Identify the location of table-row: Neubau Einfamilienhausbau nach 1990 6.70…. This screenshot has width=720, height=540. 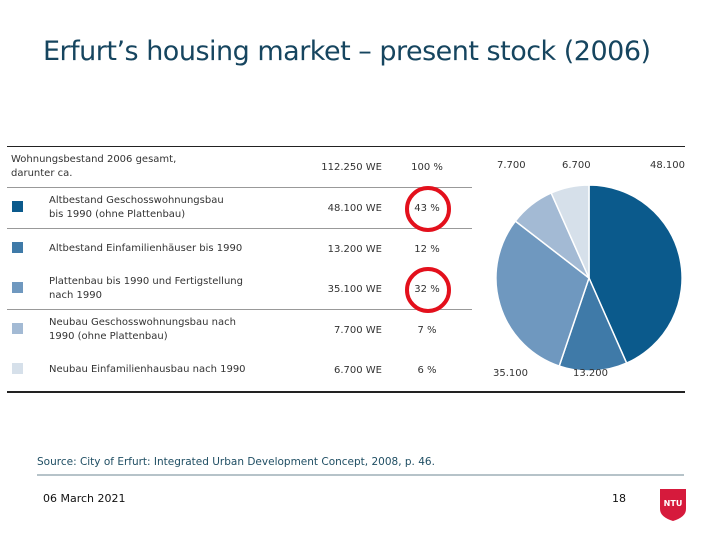
(239, 370).